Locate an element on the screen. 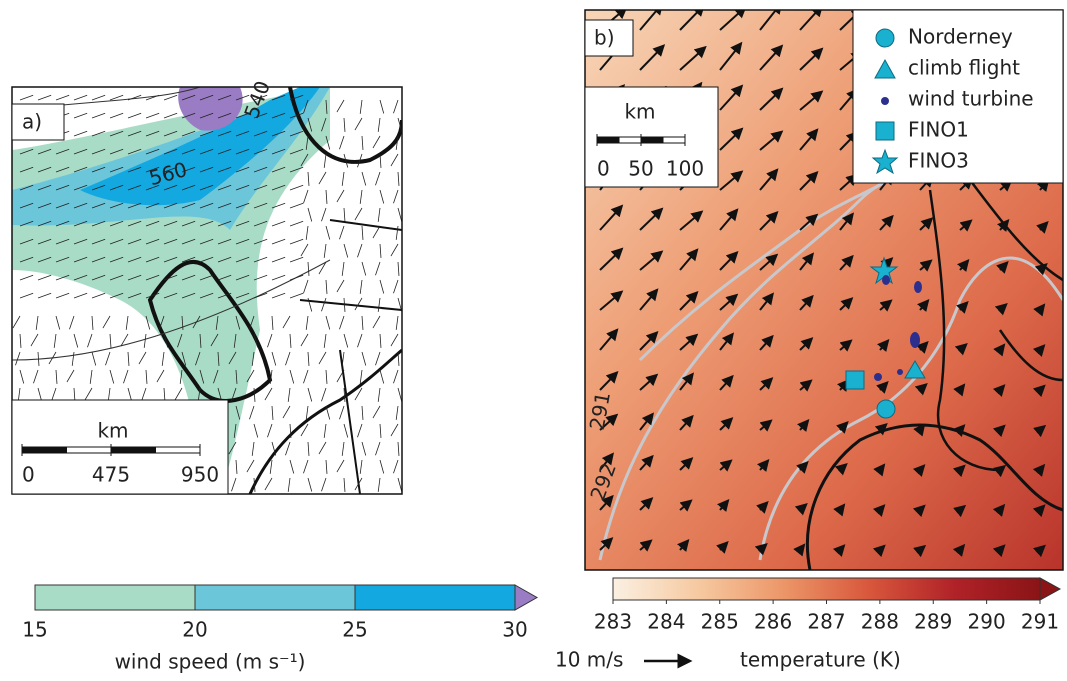 This screenshot has height=681, width=1067. colorbar-tick-label: 289 is located at coordinates (933, 622).